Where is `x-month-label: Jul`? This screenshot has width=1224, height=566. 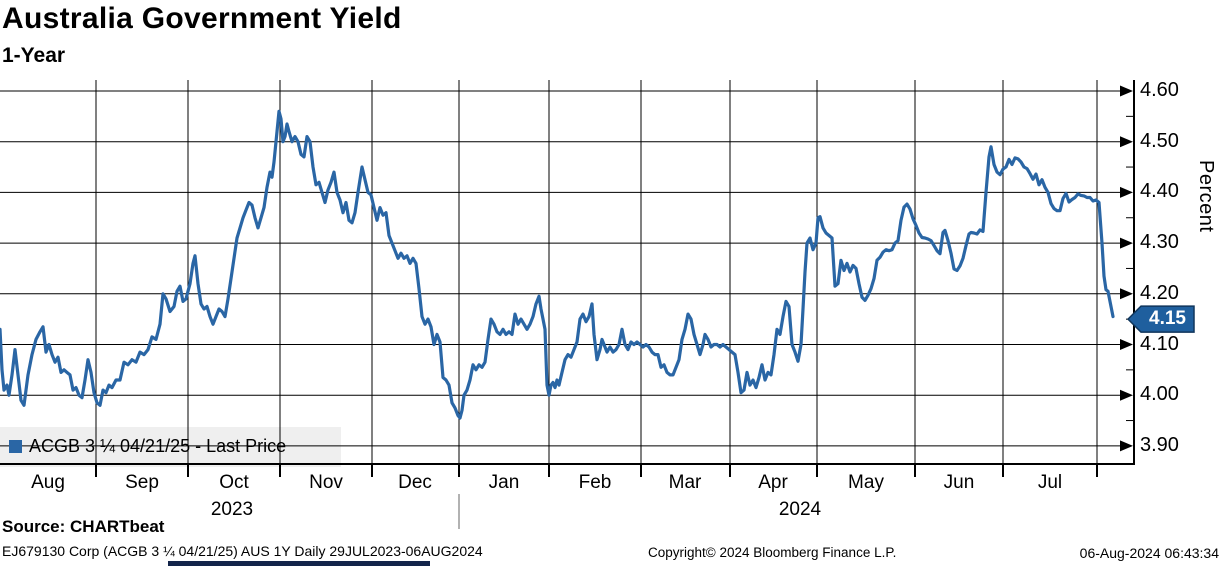
x-month-label: Jul is located at coordinates (1050, 482).